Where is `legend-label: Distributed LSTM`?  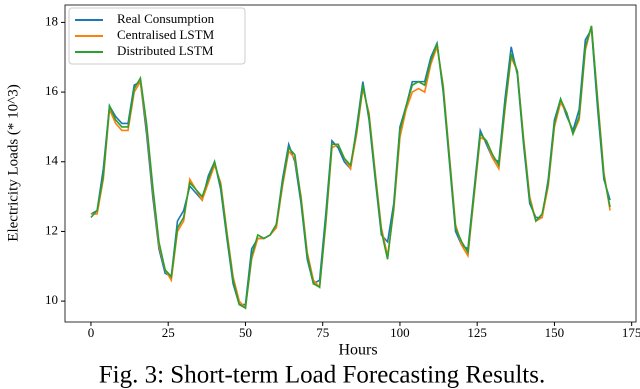
legend-label: Distributed LSTM is located at coordinates (165, 50).